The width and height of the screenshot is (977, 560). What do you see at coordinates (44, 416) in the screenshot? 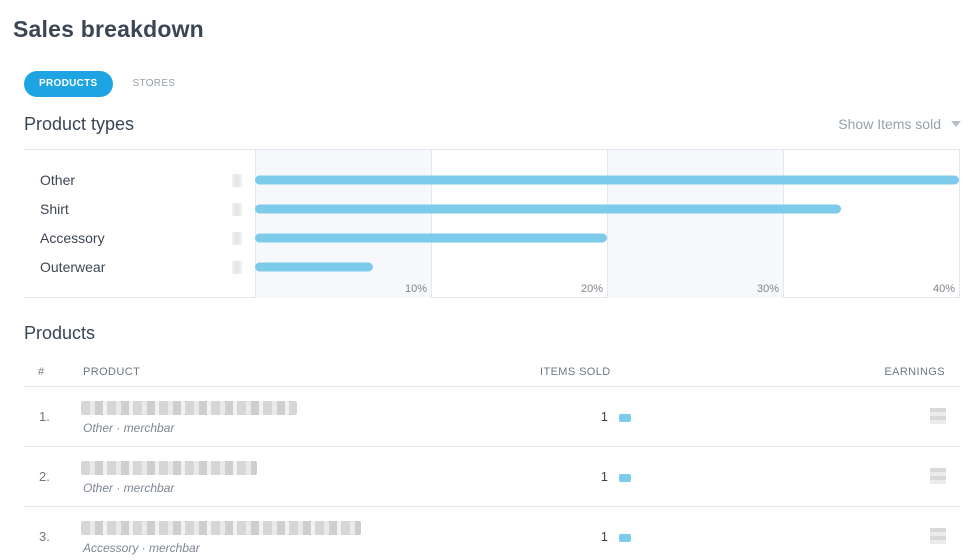
I see `row-rank: 1.` at bounding box center [44, 416].